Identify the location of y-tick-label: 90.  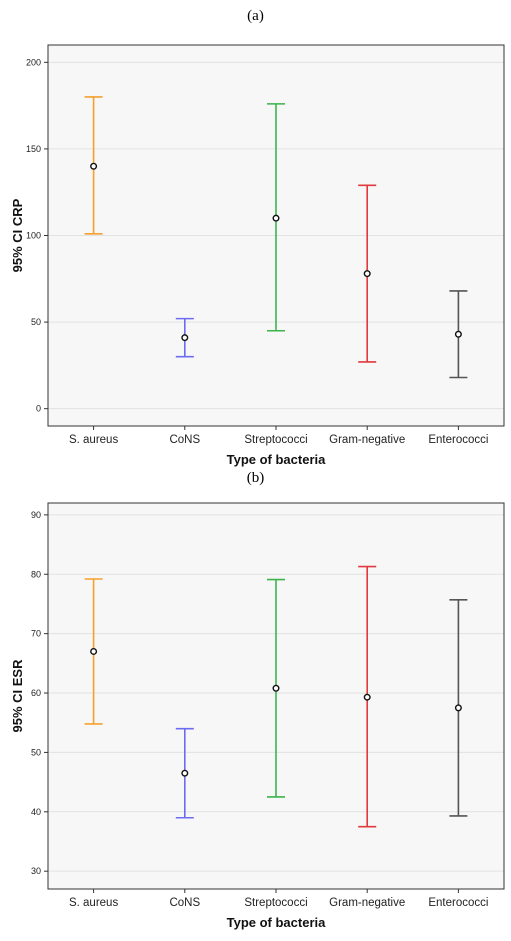
(36, 515).